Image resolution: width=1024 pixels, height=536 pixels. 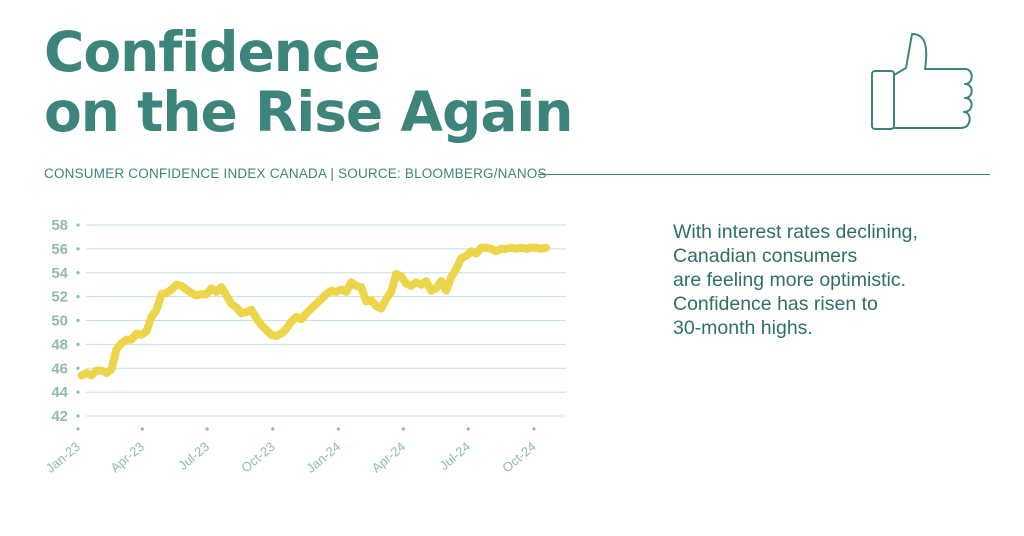 What do you see at coordinates (795, 232) in the screenshot?
I see `commentary-line: With interest rates declining,` at bounding box center [795, 232].